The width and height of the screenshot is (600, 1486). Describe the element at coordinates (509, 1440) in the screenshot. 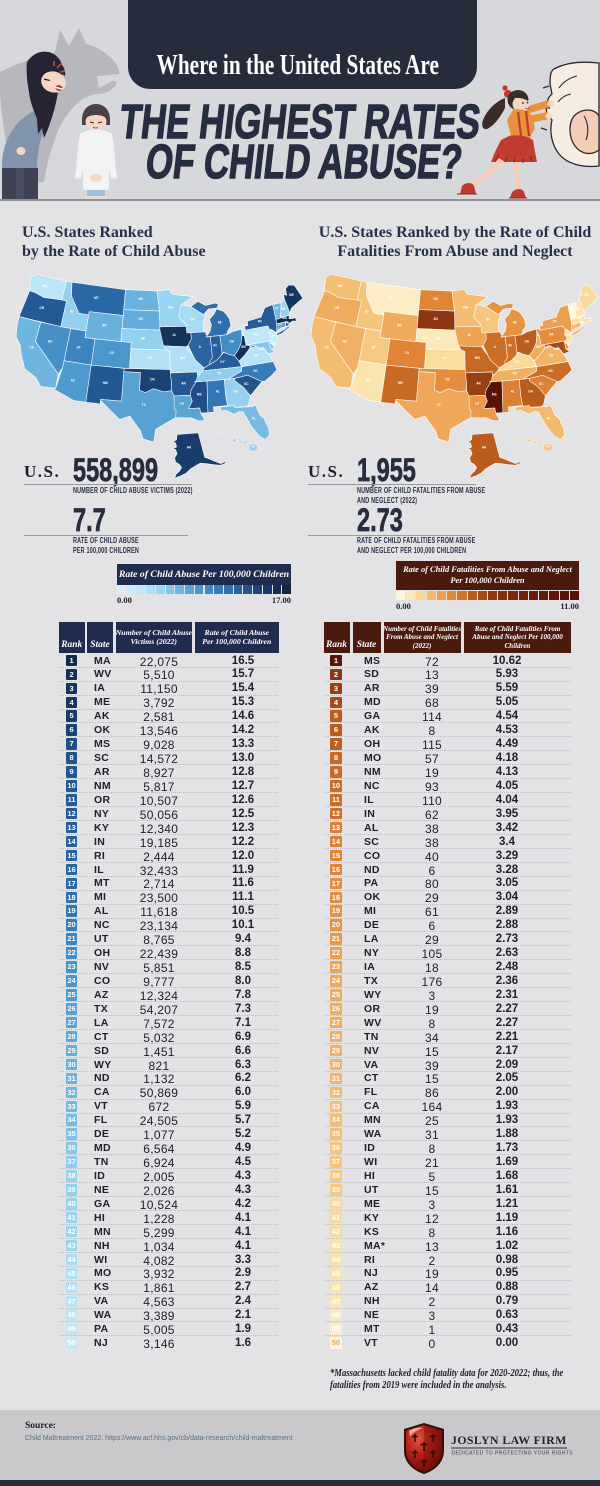

I see `svg-text: JOSLYN LAW FIRM` at that location.